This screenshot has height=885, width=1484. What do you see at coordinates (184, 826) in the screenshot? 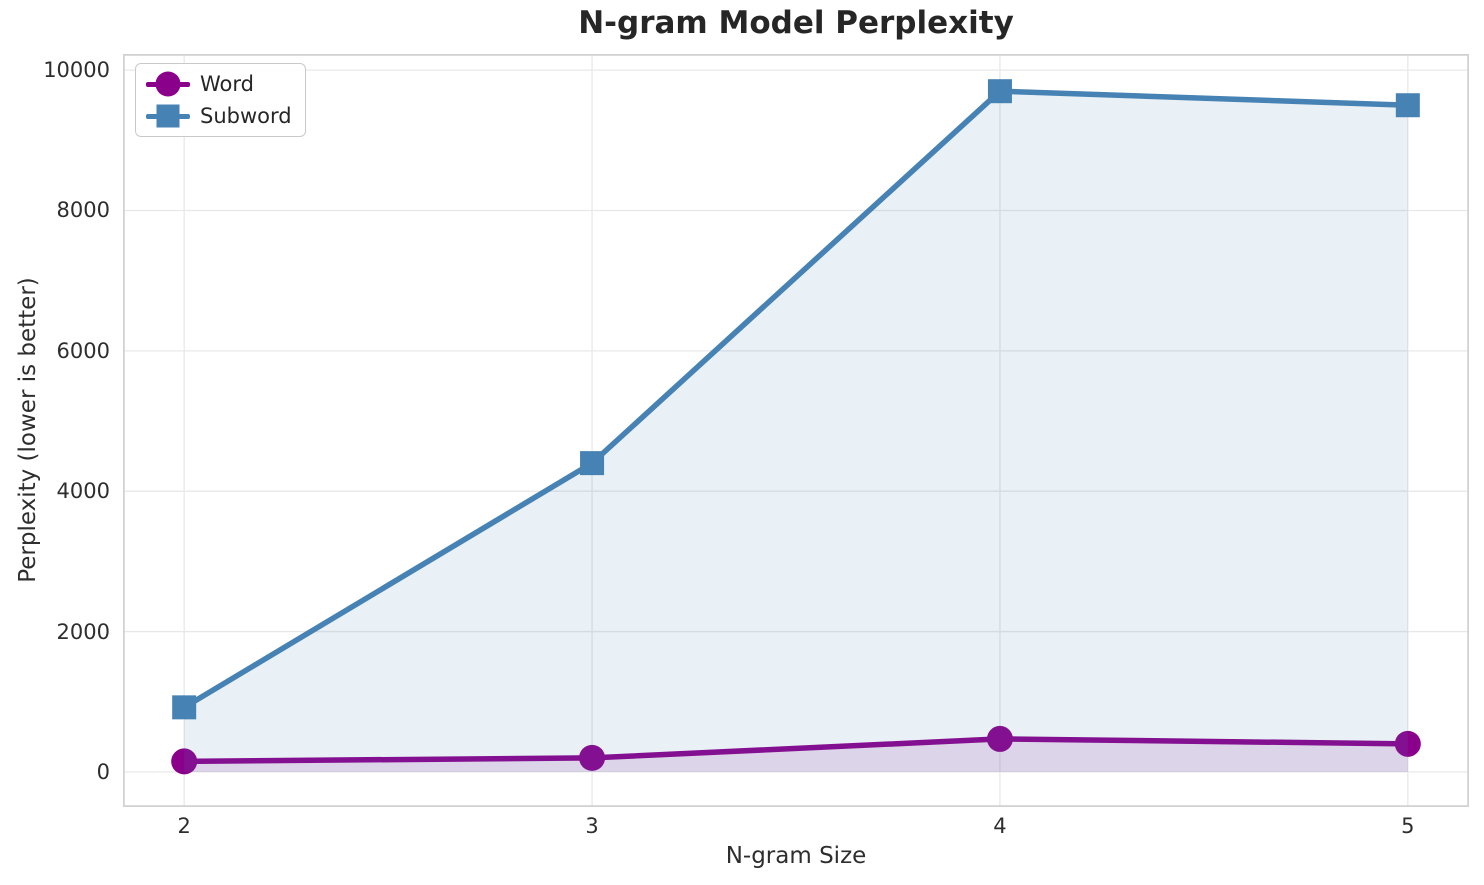
I see `x-tick-label-2: 2` at bounding box center [184, 826].